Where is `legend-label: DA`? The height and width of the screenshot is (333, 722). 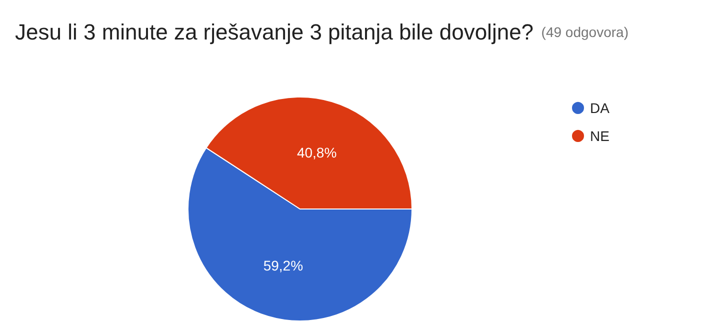 legend-label: DA is located at coordinates (600, 108).